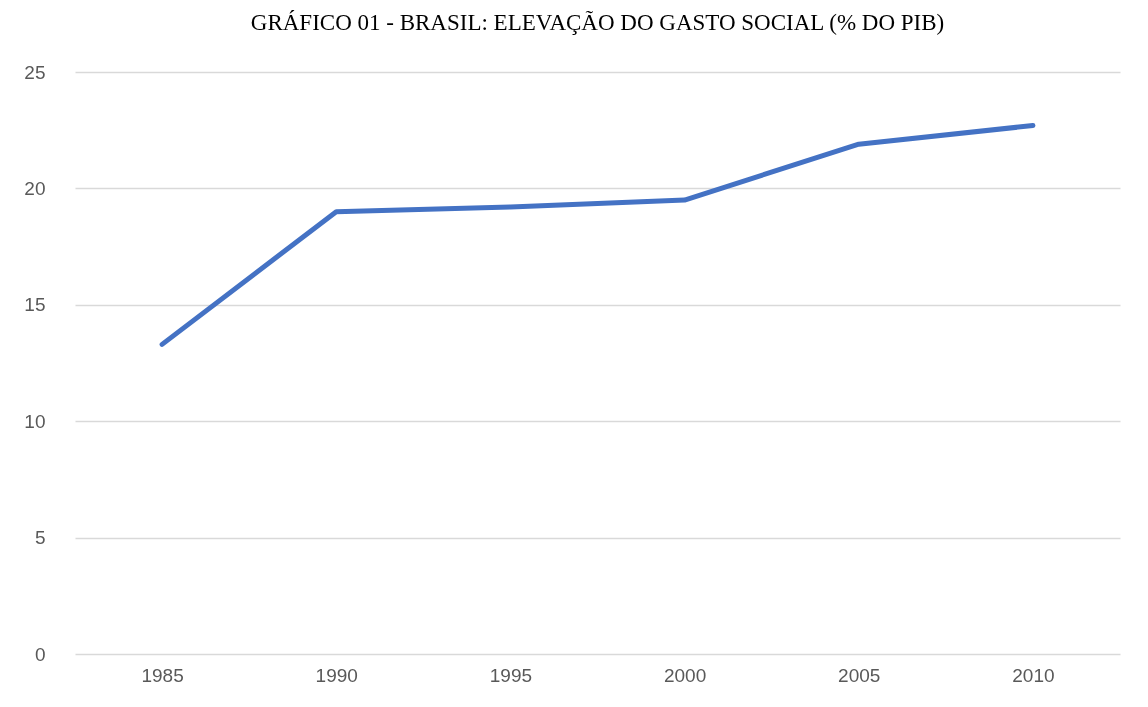  What do you see at coordinates (162, 675) in the screenshot?
I see `x-tick-label: 1985` at bounding box center [162, 675].